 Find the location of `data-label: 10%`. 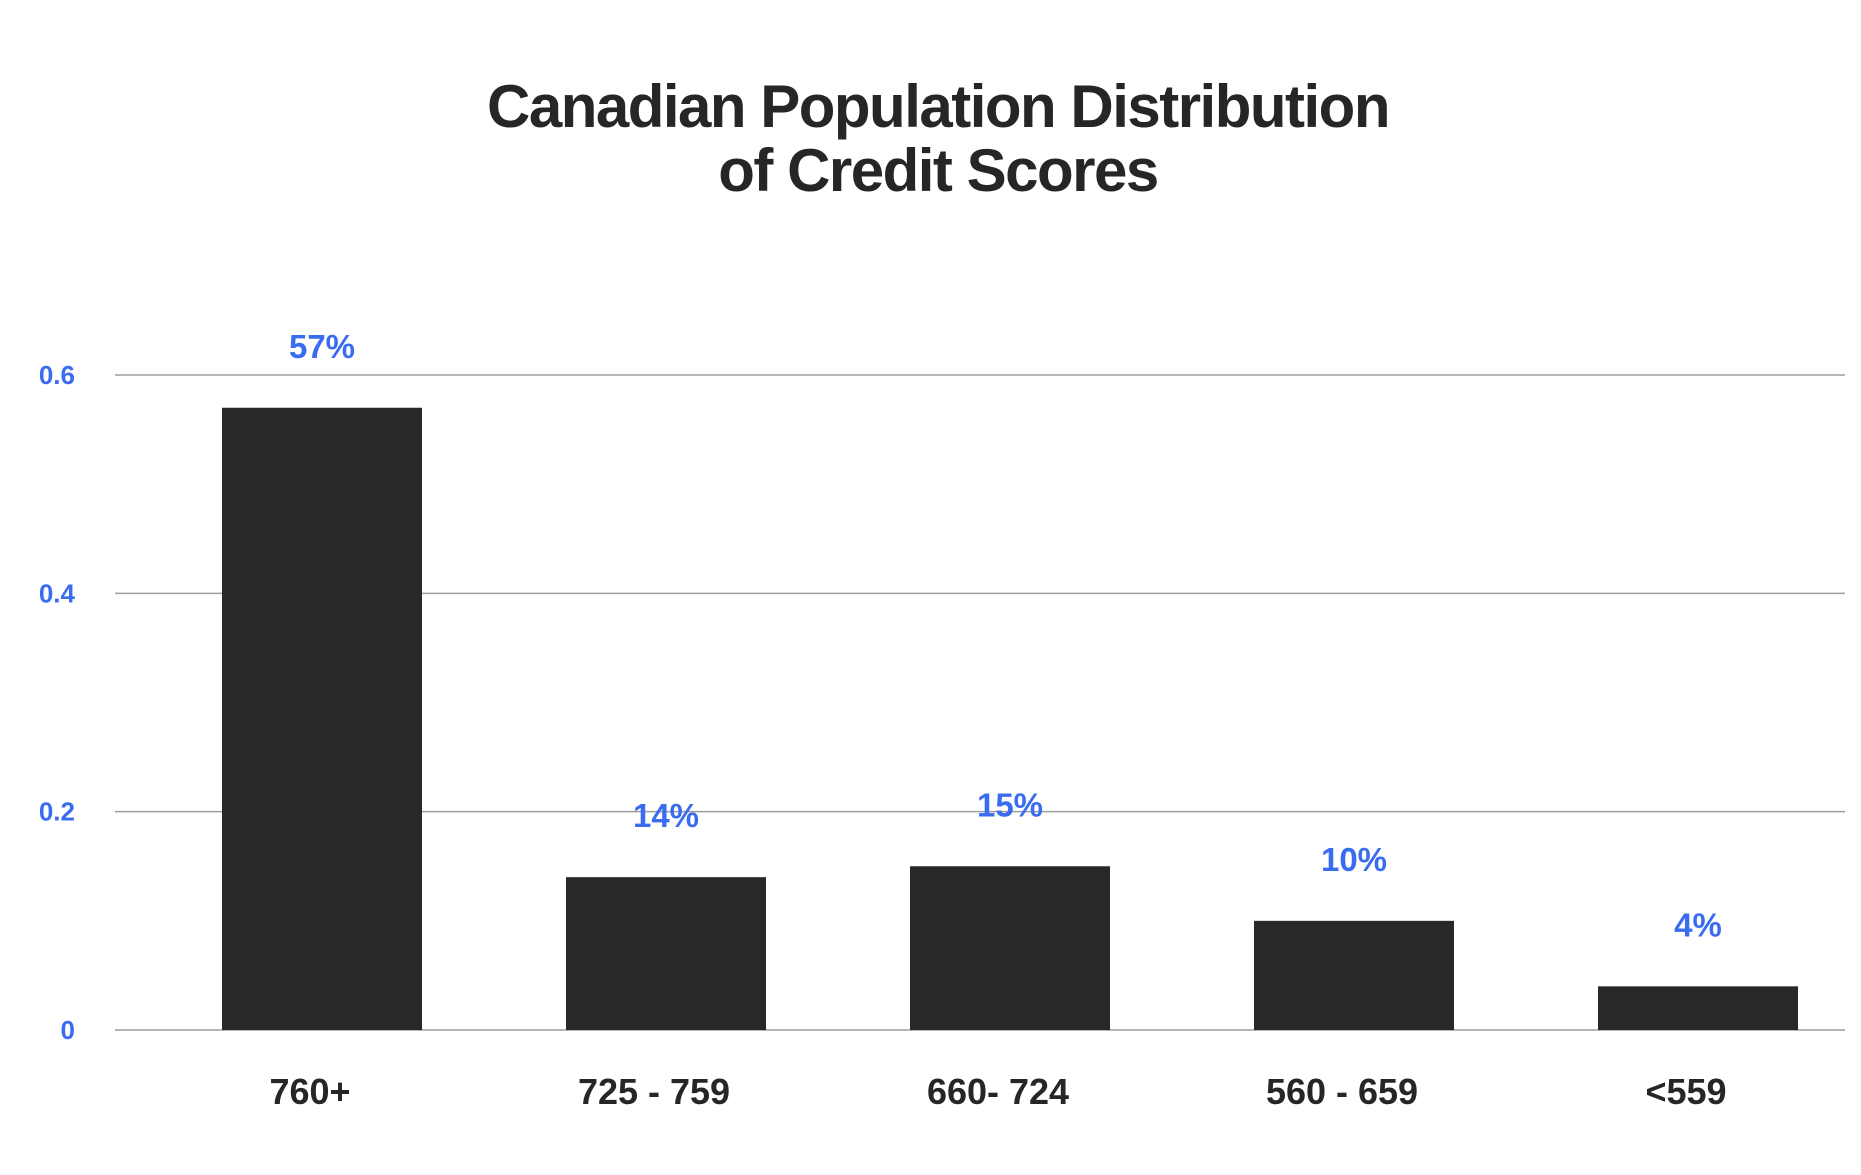

data-label: 10% is located at coordinates (1354, 859).